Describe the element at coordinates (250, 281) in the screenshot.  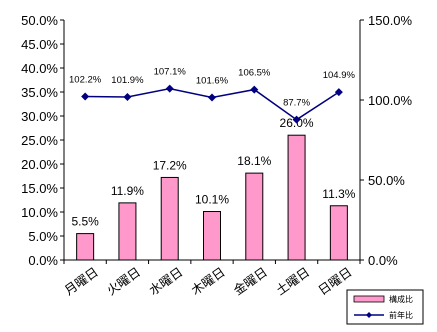
I see `x-tick-label: 金曜日` at that location.